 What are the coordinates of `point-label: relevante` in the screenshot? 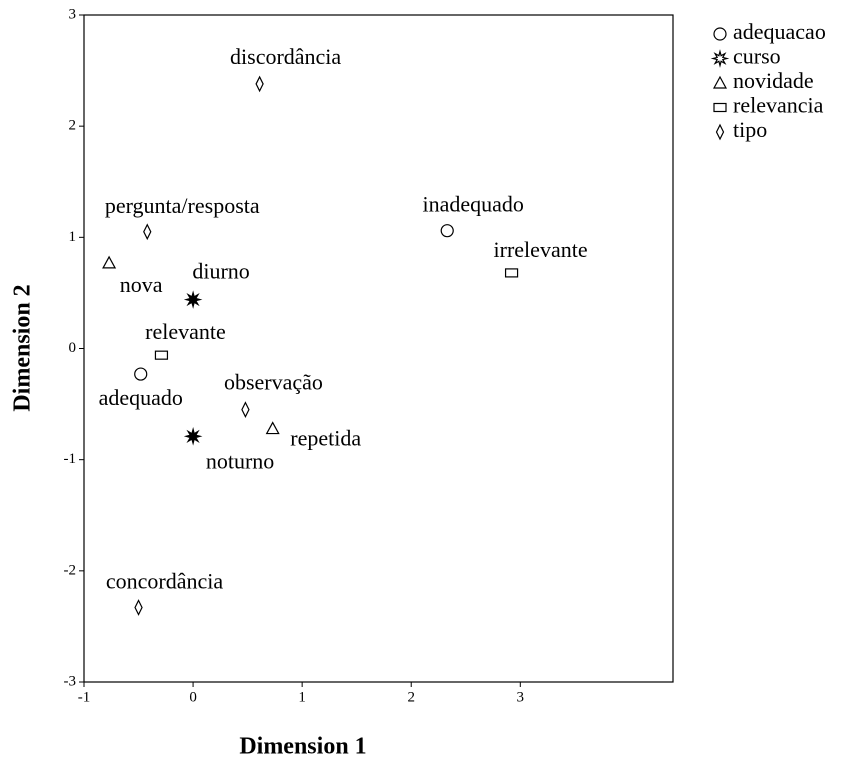 It's located at (185, 331).